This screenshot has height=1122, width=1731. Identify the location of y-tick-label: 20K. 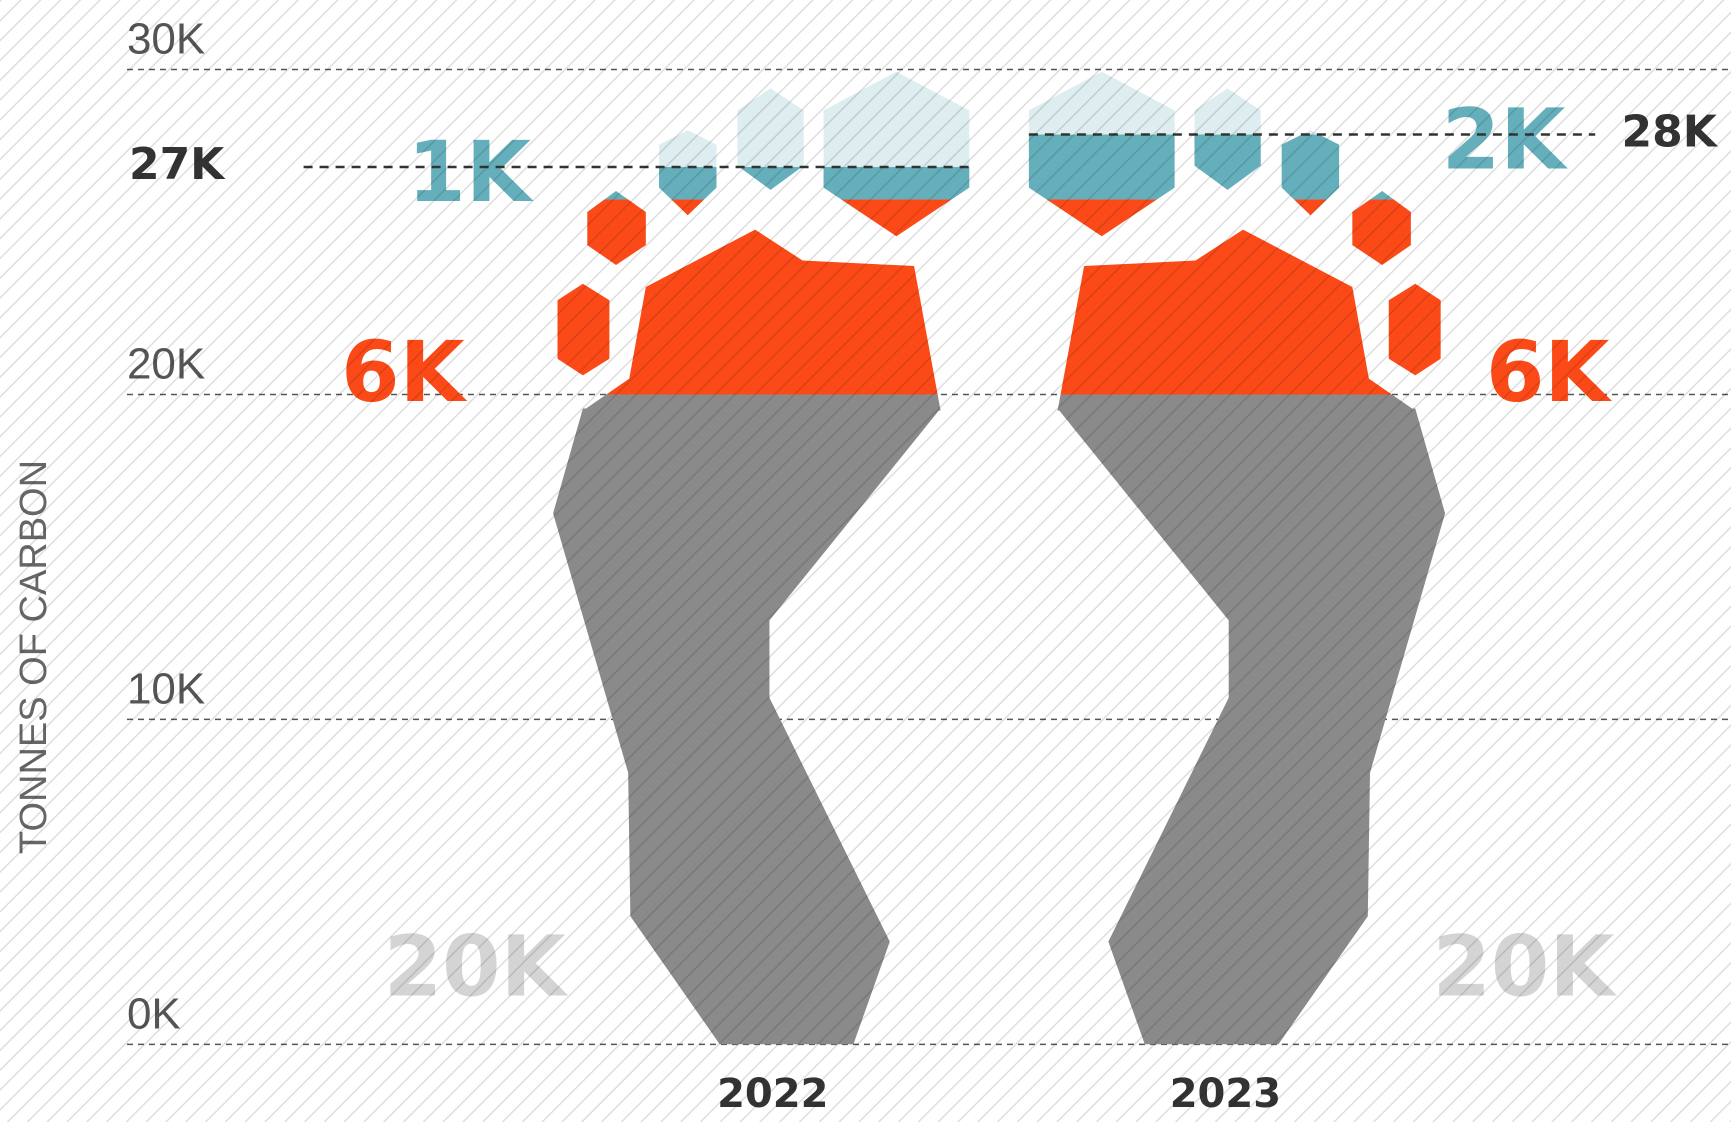
(166, 364).